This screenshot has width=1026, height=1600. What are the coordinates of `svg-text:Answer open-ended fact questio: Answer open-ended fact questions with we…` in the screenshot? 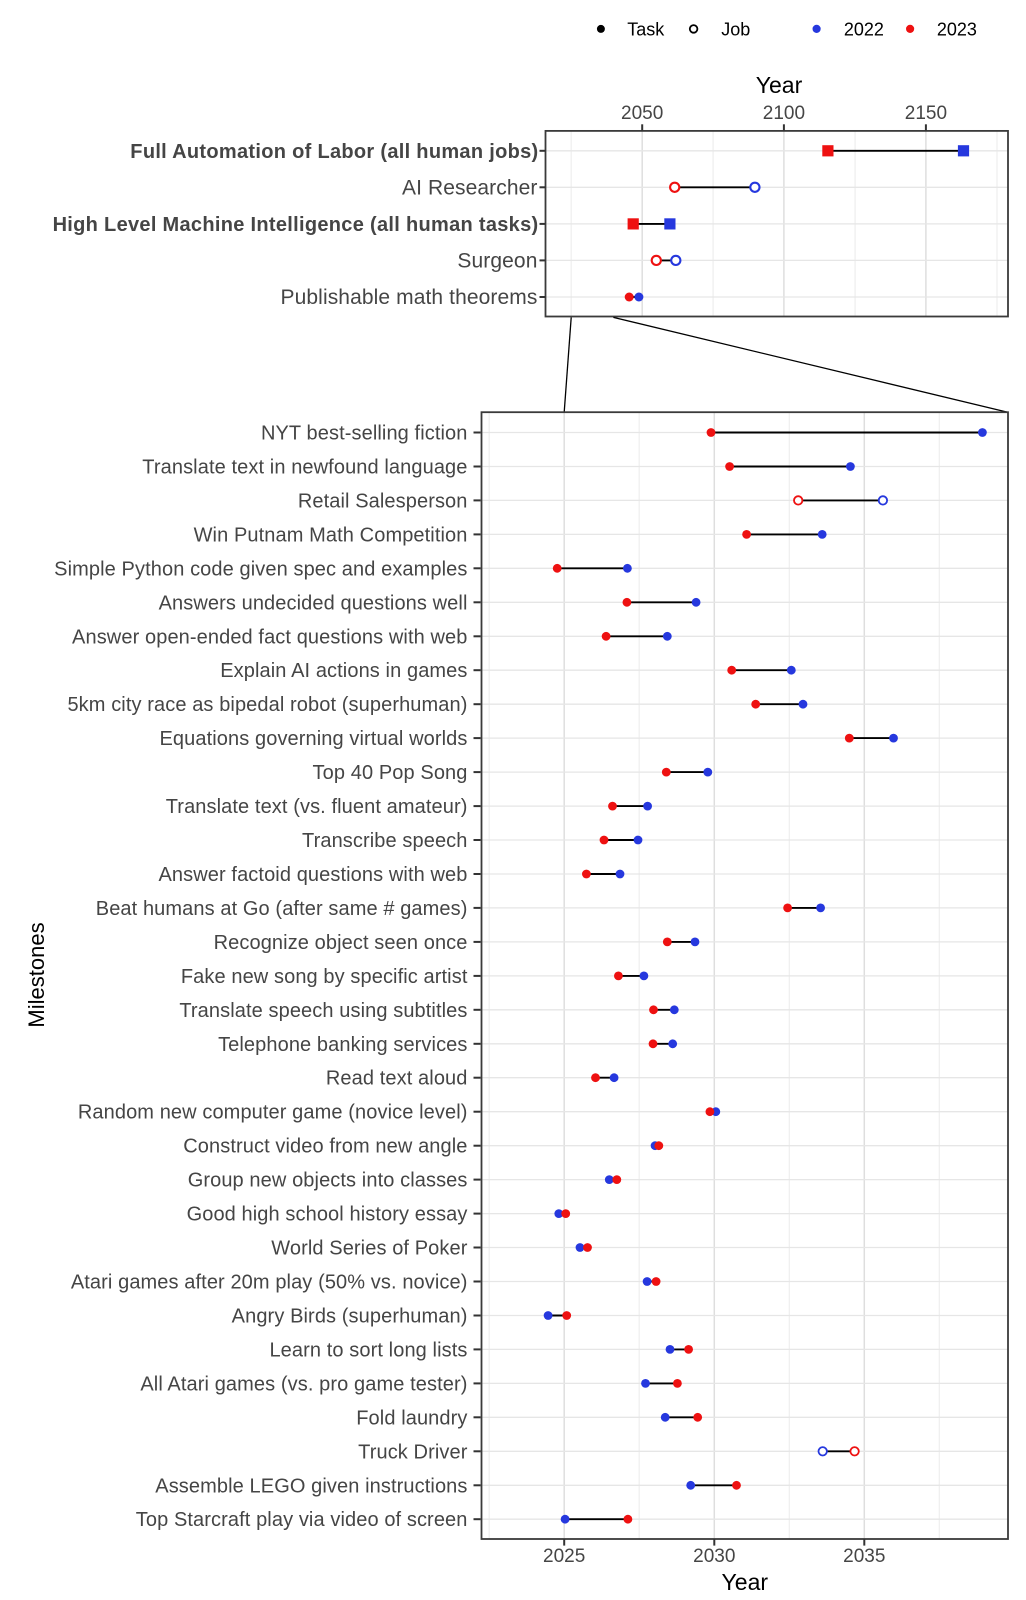 It's located at (269, 637).